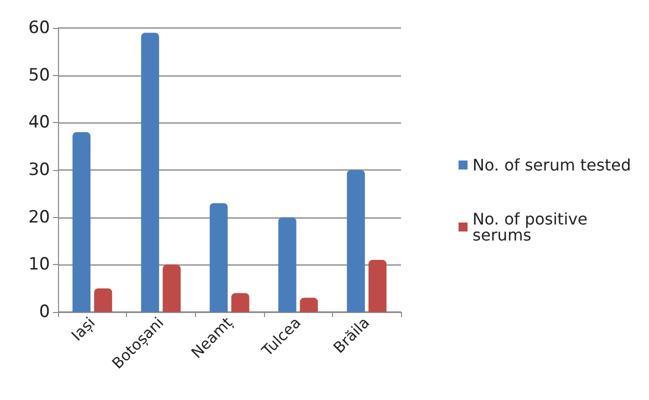  I want to click on y-tick-label: 20, so click(39, 217).